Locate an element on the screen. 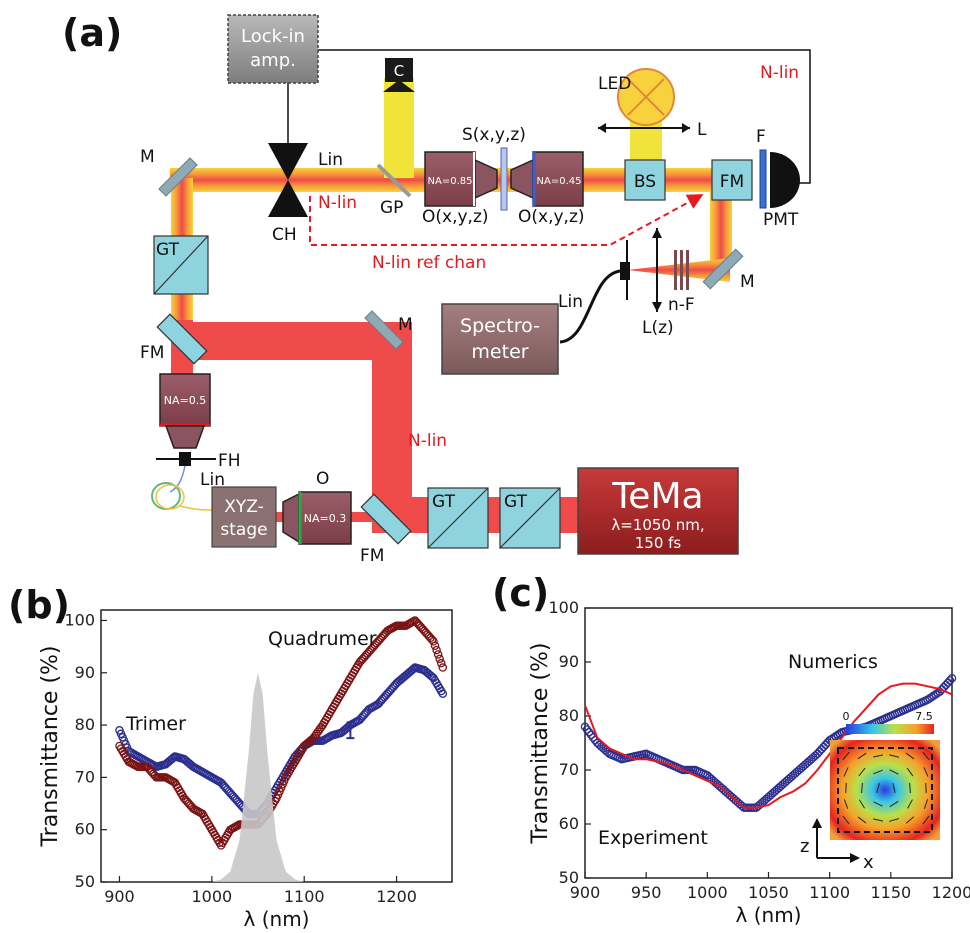  lens-l-label: L is located at coordinates (702, 130).